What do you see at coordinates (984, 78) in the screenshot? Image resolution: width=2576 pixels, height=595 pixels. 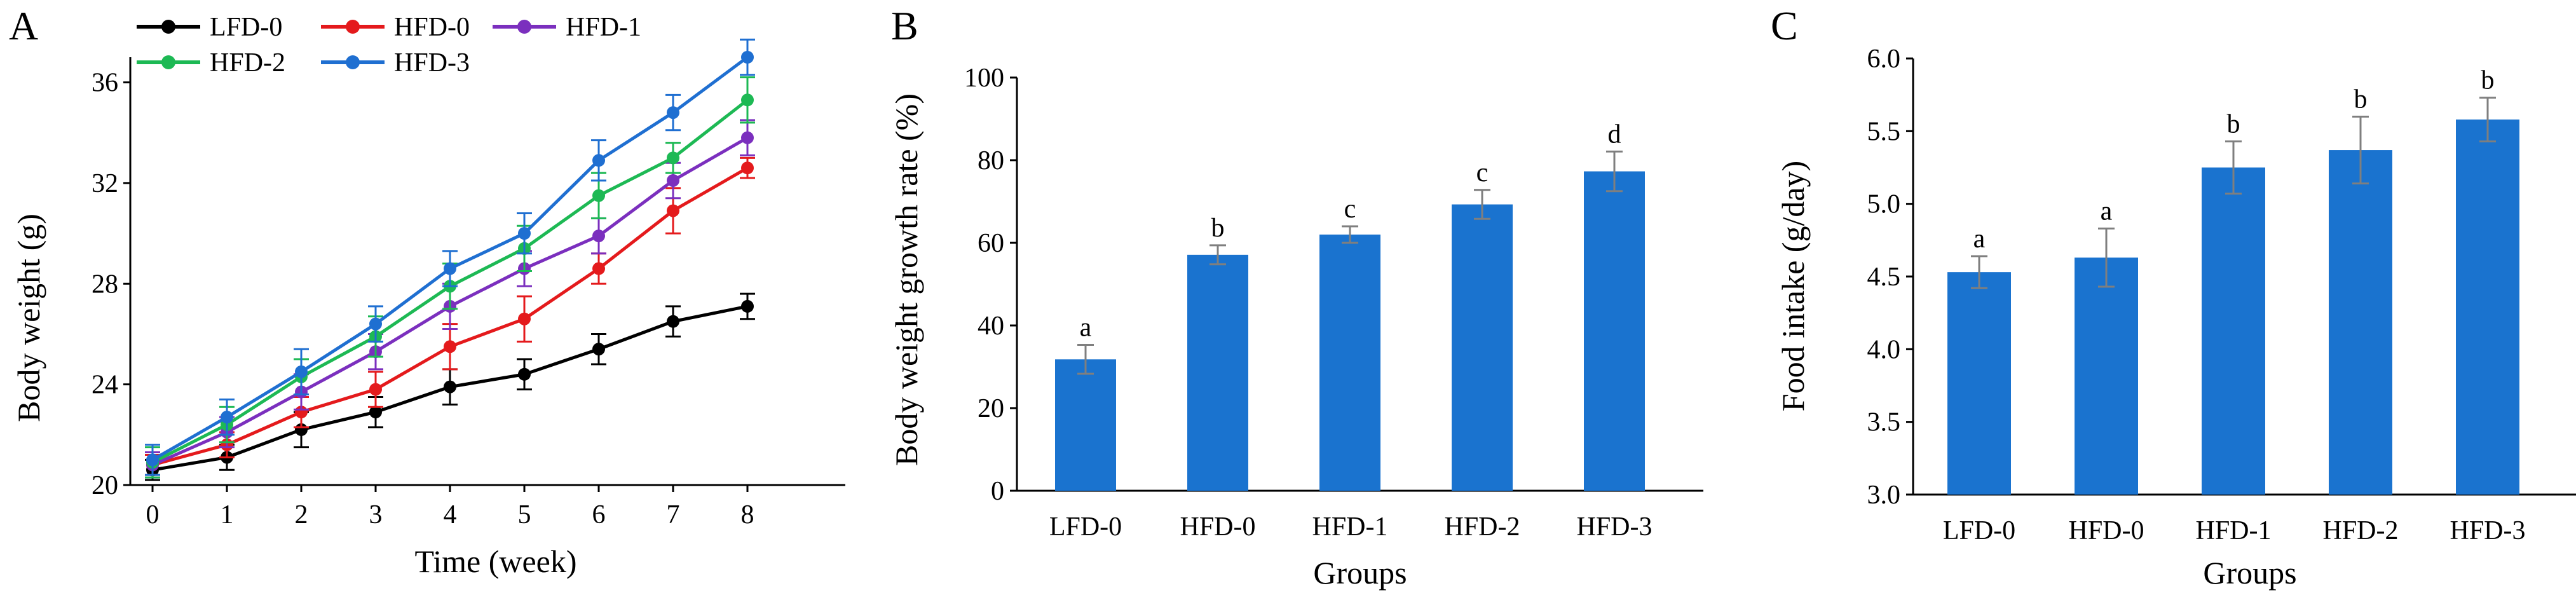 I see `panel-b-y-tick-label: 100` at bounding box center [984, 78].